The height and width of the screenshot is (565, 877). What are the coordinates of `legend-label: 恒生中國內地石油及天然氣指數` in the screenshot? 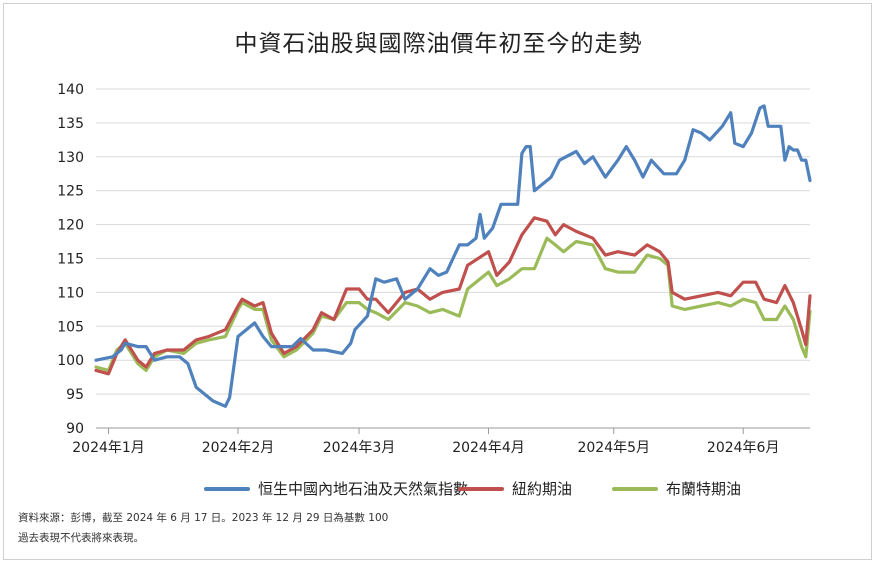 It's located at (363, 489).